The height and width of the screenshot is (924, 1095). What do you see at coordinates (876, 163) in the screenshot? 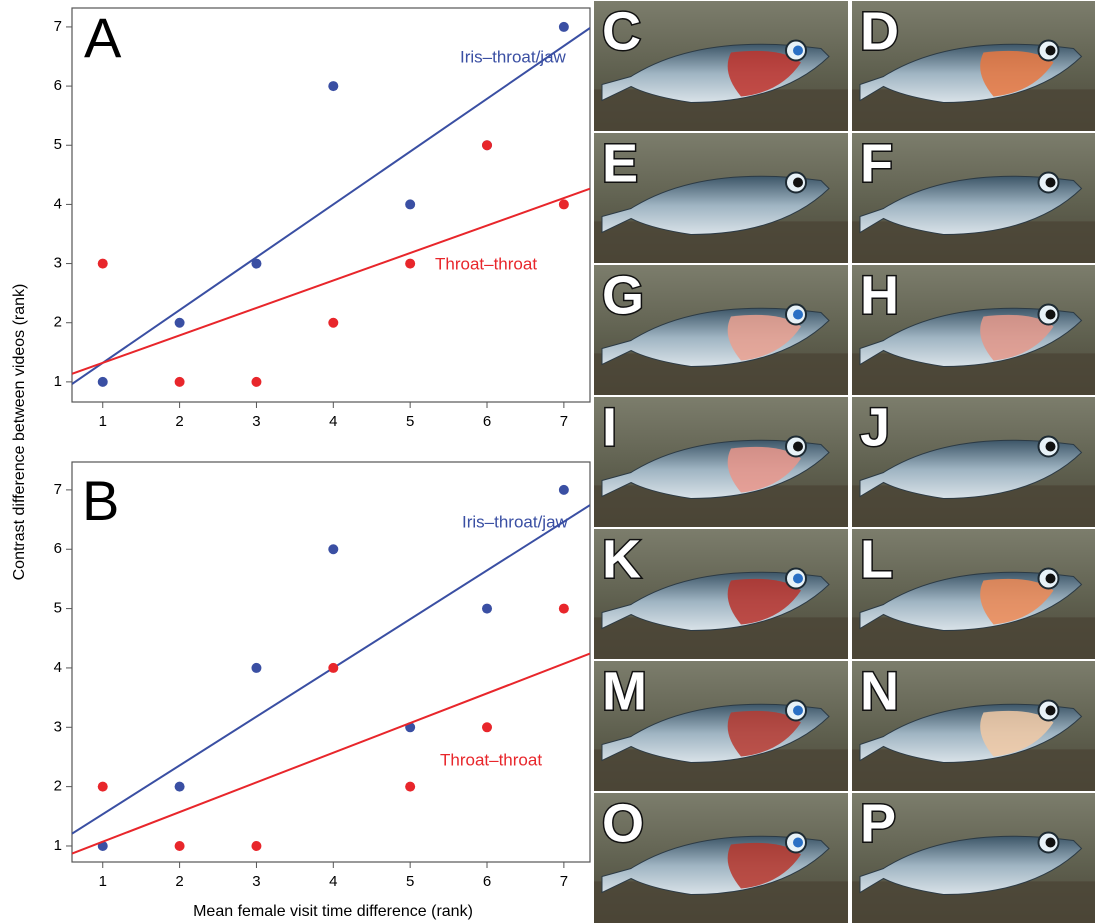
I see `photo-label: F` at bounding box center [876, 163].